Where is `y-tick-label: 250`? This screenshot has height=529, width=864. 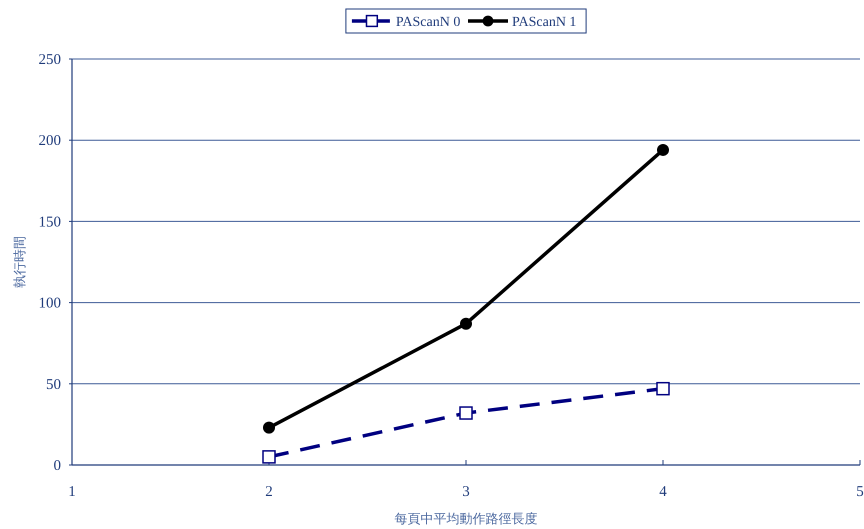
y-tick-label: 250 is located at coordinates (49, 60).